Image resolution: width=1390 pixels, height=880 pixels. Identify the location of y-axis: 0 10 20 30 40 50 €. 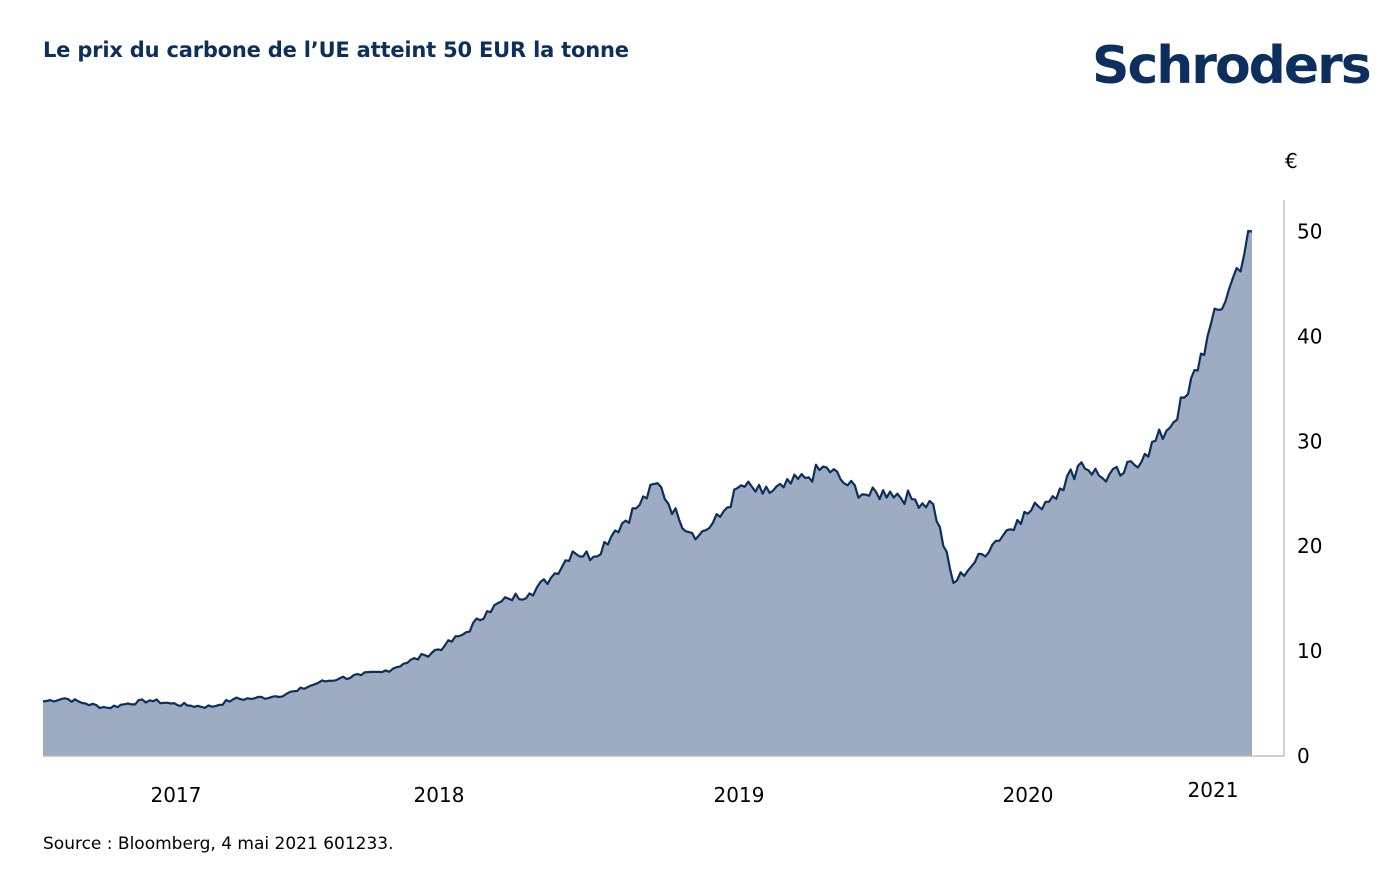
(1302, 458).